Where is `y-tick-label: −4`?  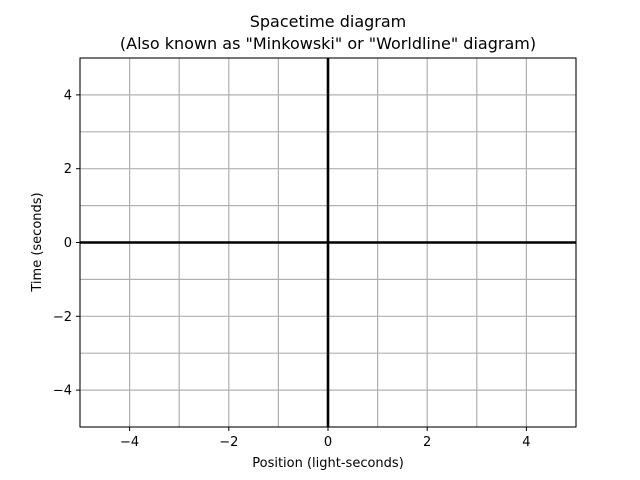
y-tick-label: −4 is located at coordinates (62, 391).